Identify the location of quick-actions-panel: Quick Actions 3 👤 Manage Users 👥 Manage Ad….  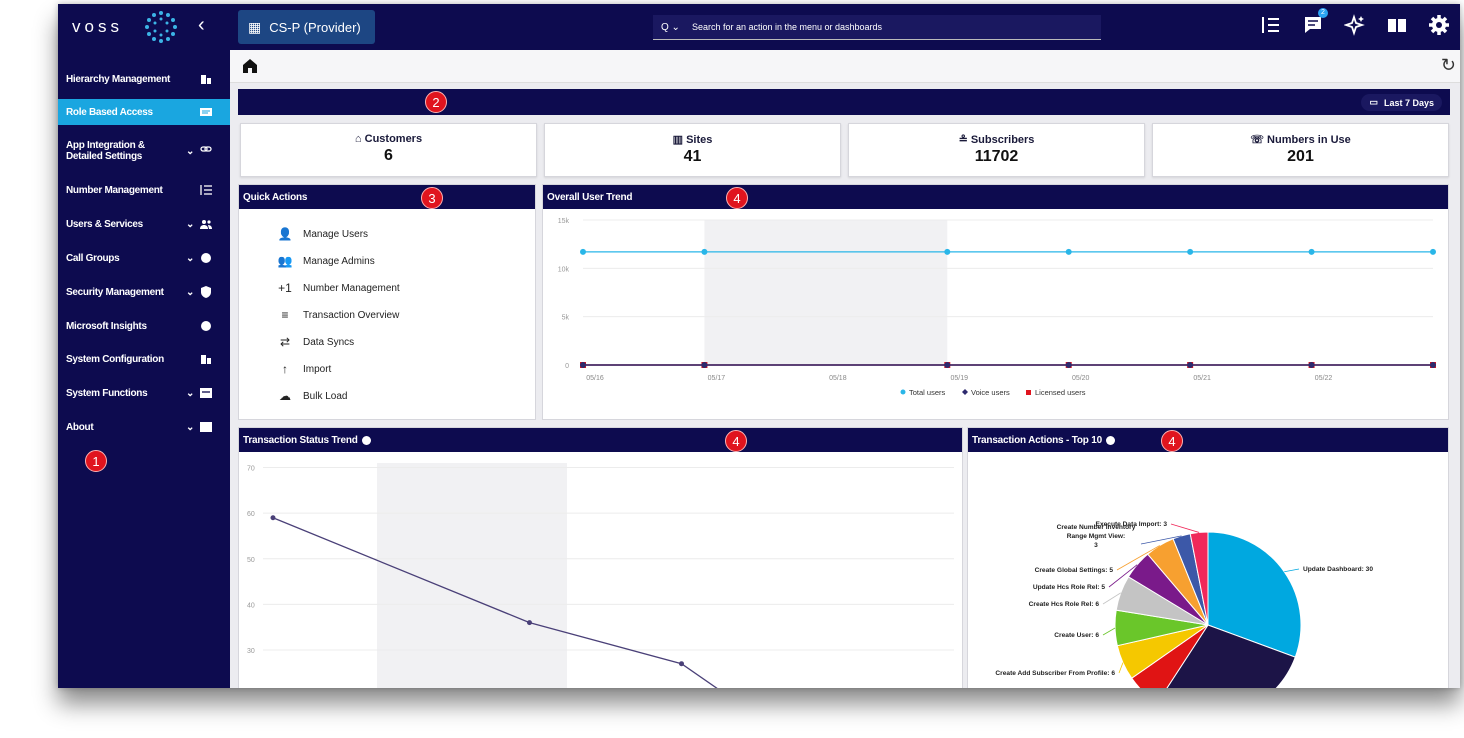
(387, 302).